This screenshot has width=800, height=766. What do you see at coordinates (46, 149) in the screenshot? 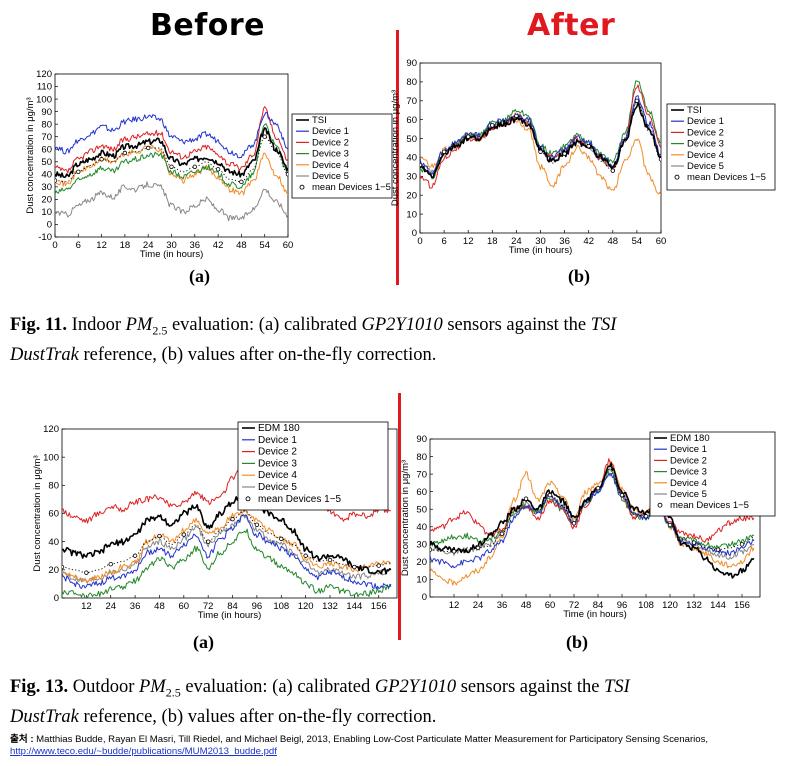
I see `y-tick-label: 60` at bounding box center [46, 149].